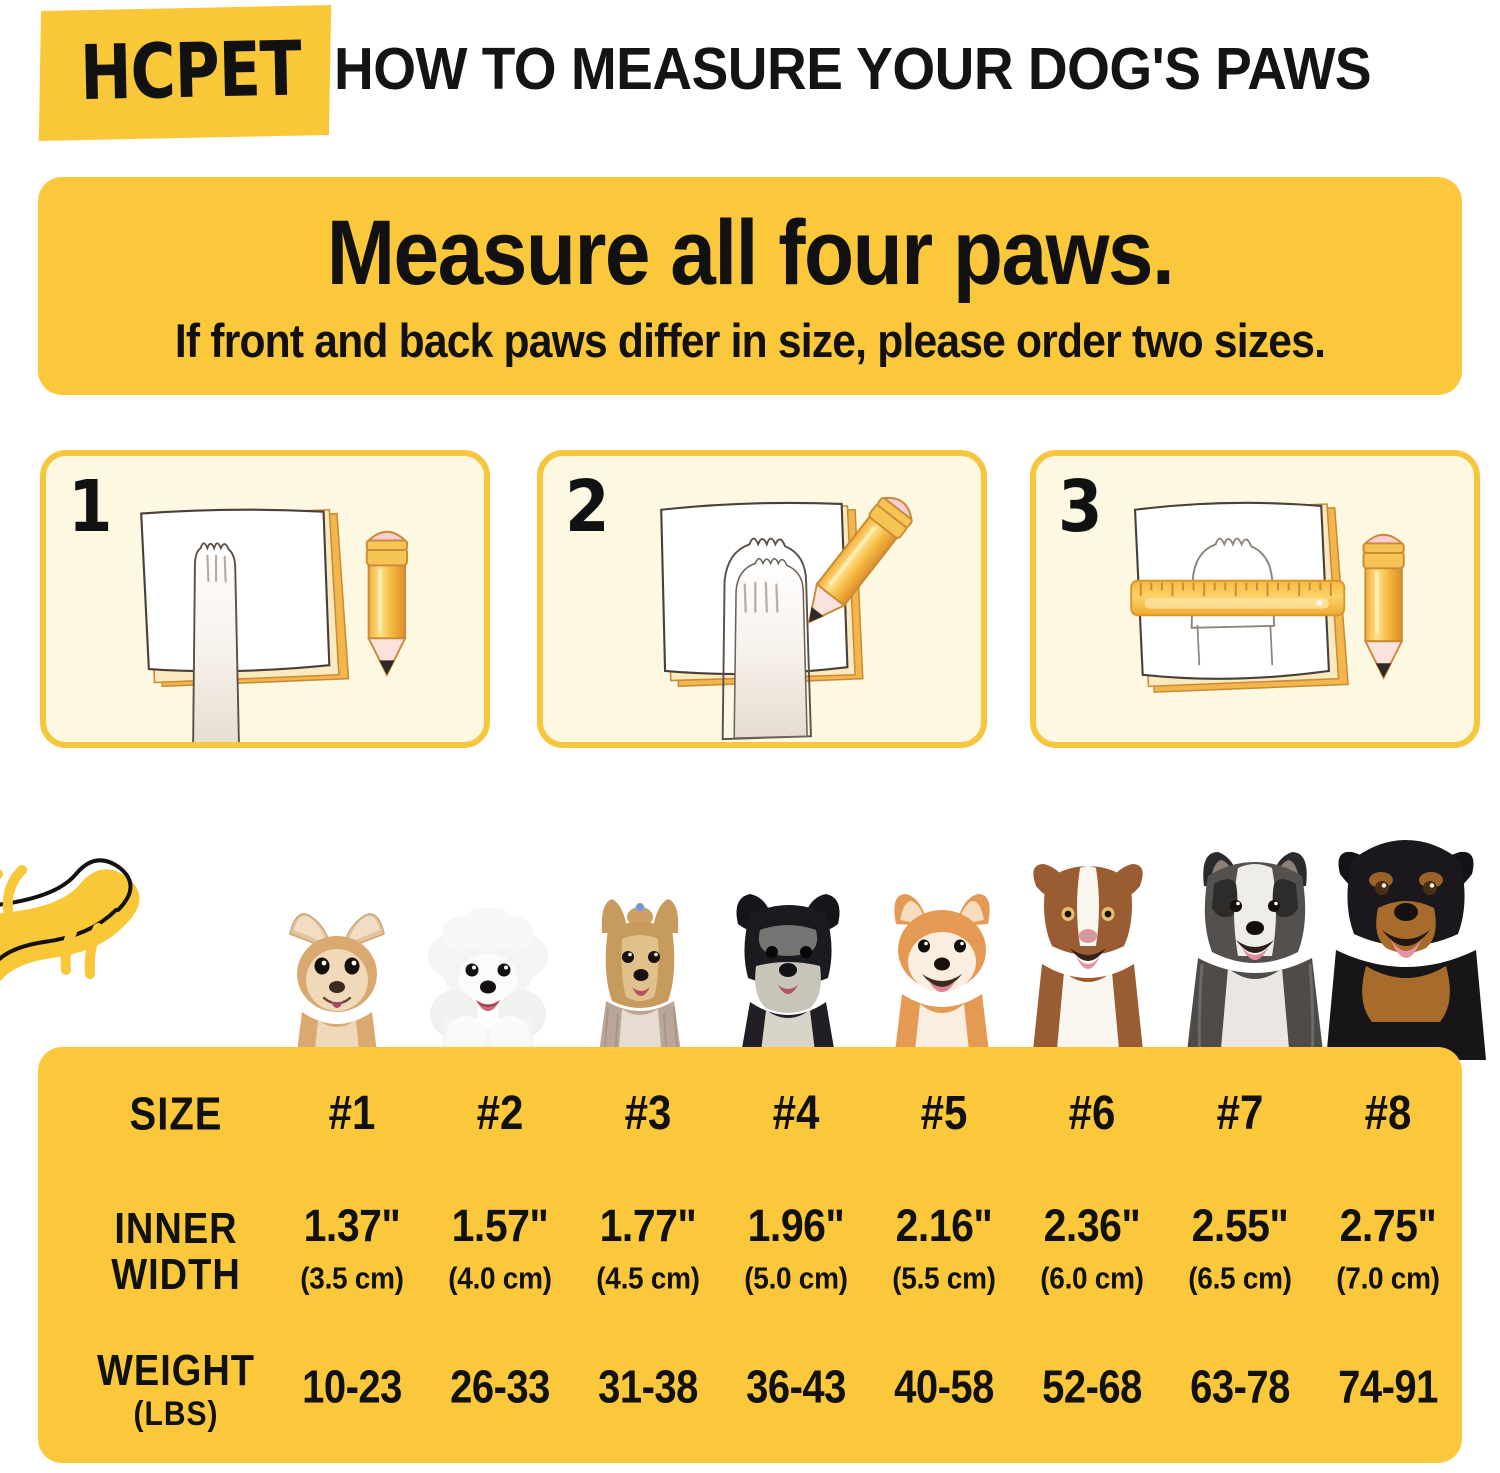 The image size is (1500, 1473). What do you see at coordinates (648, 1278) in the screenshot?
I see `cell-width-cm-3: (4.5 cm)` at bounding box center [648, 1278].